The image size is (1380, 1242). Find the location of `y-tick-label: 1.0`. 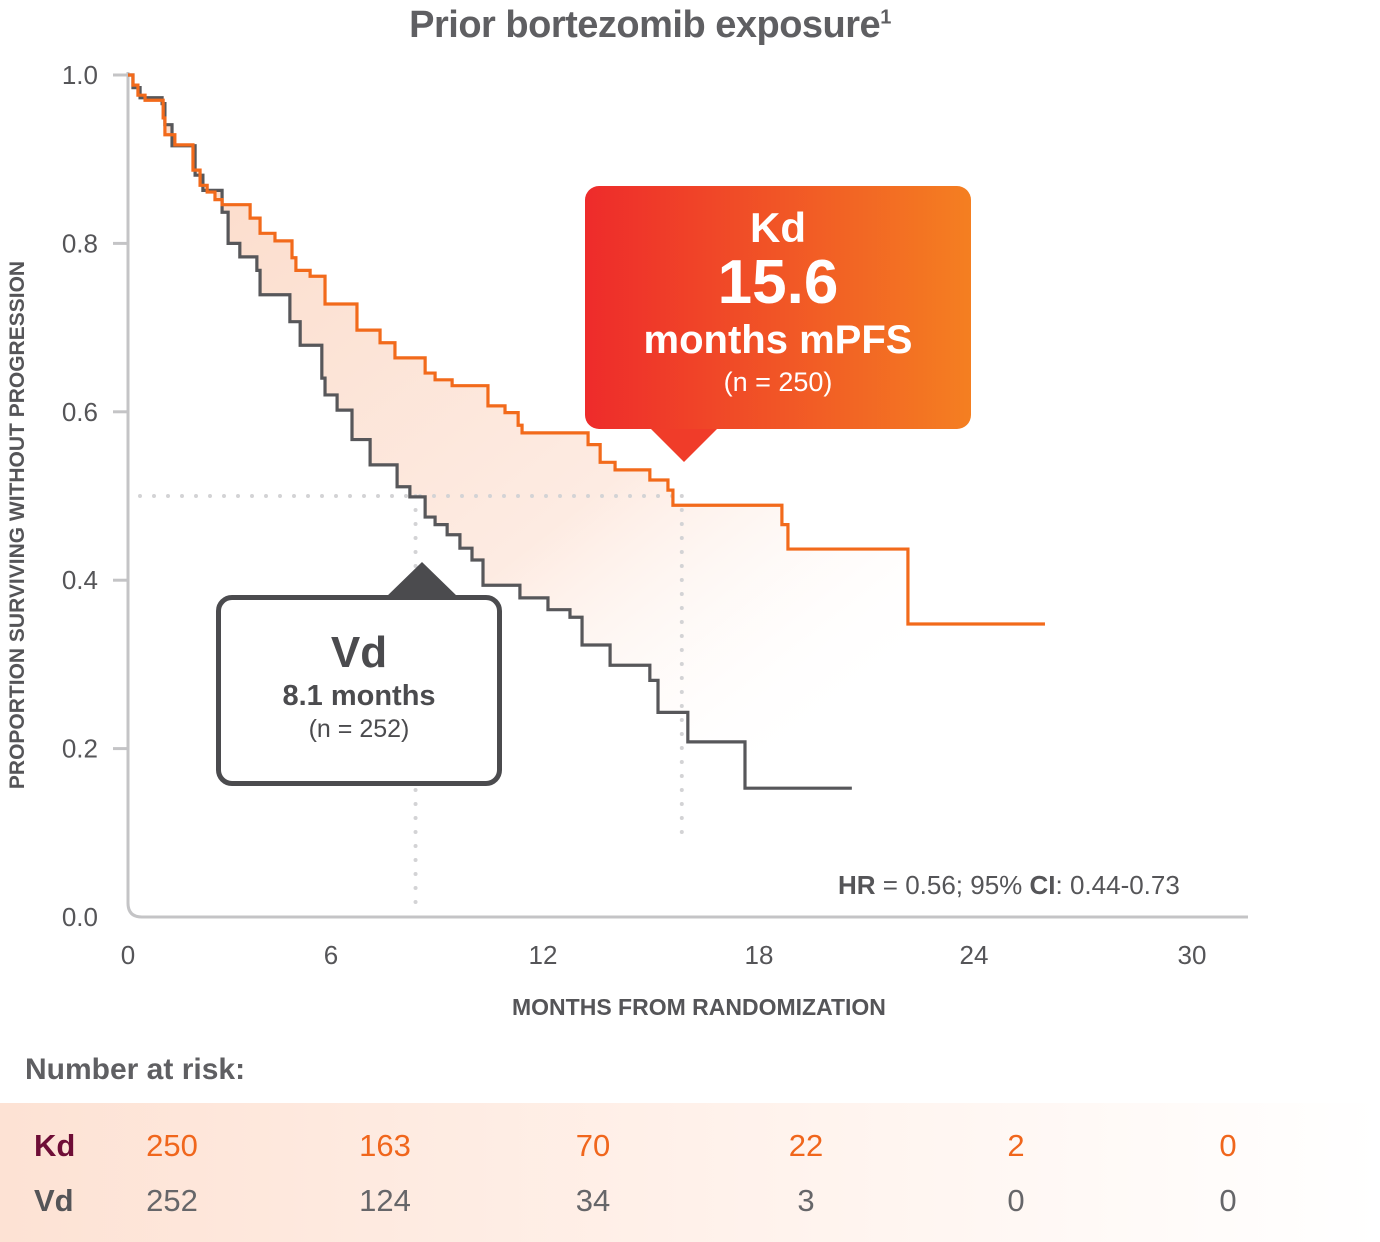

y-tick-label: 1.0 is located at coordinates (80, 75).